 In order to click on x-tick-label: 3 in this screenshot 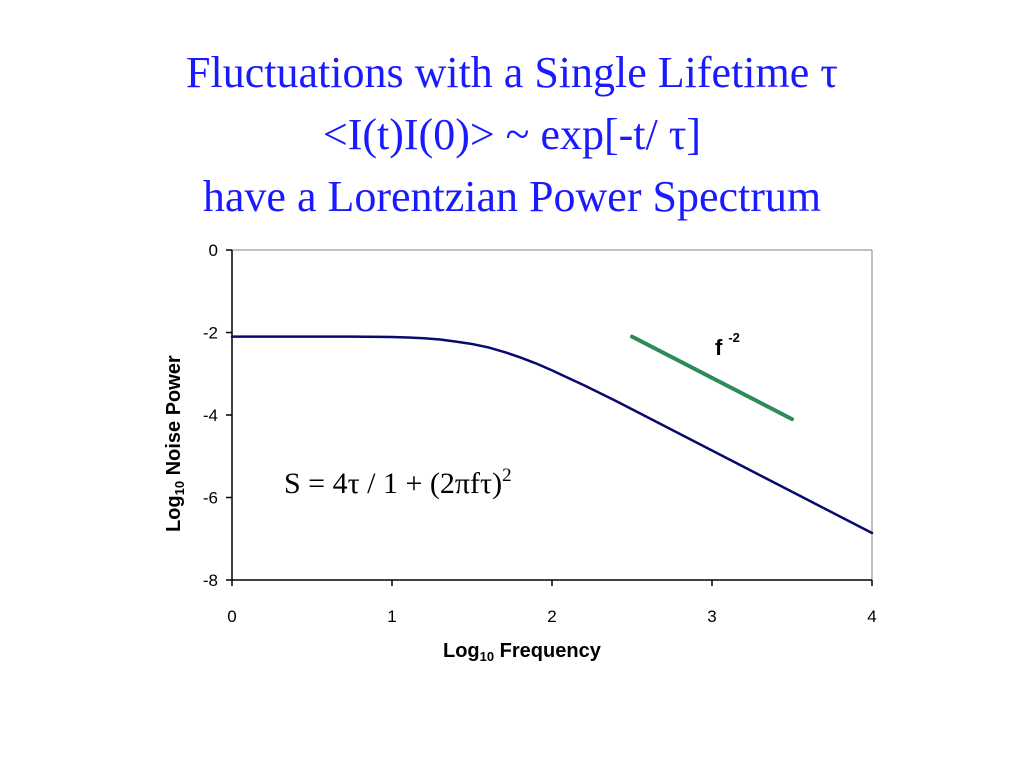, I will do `click(711, 616)`.